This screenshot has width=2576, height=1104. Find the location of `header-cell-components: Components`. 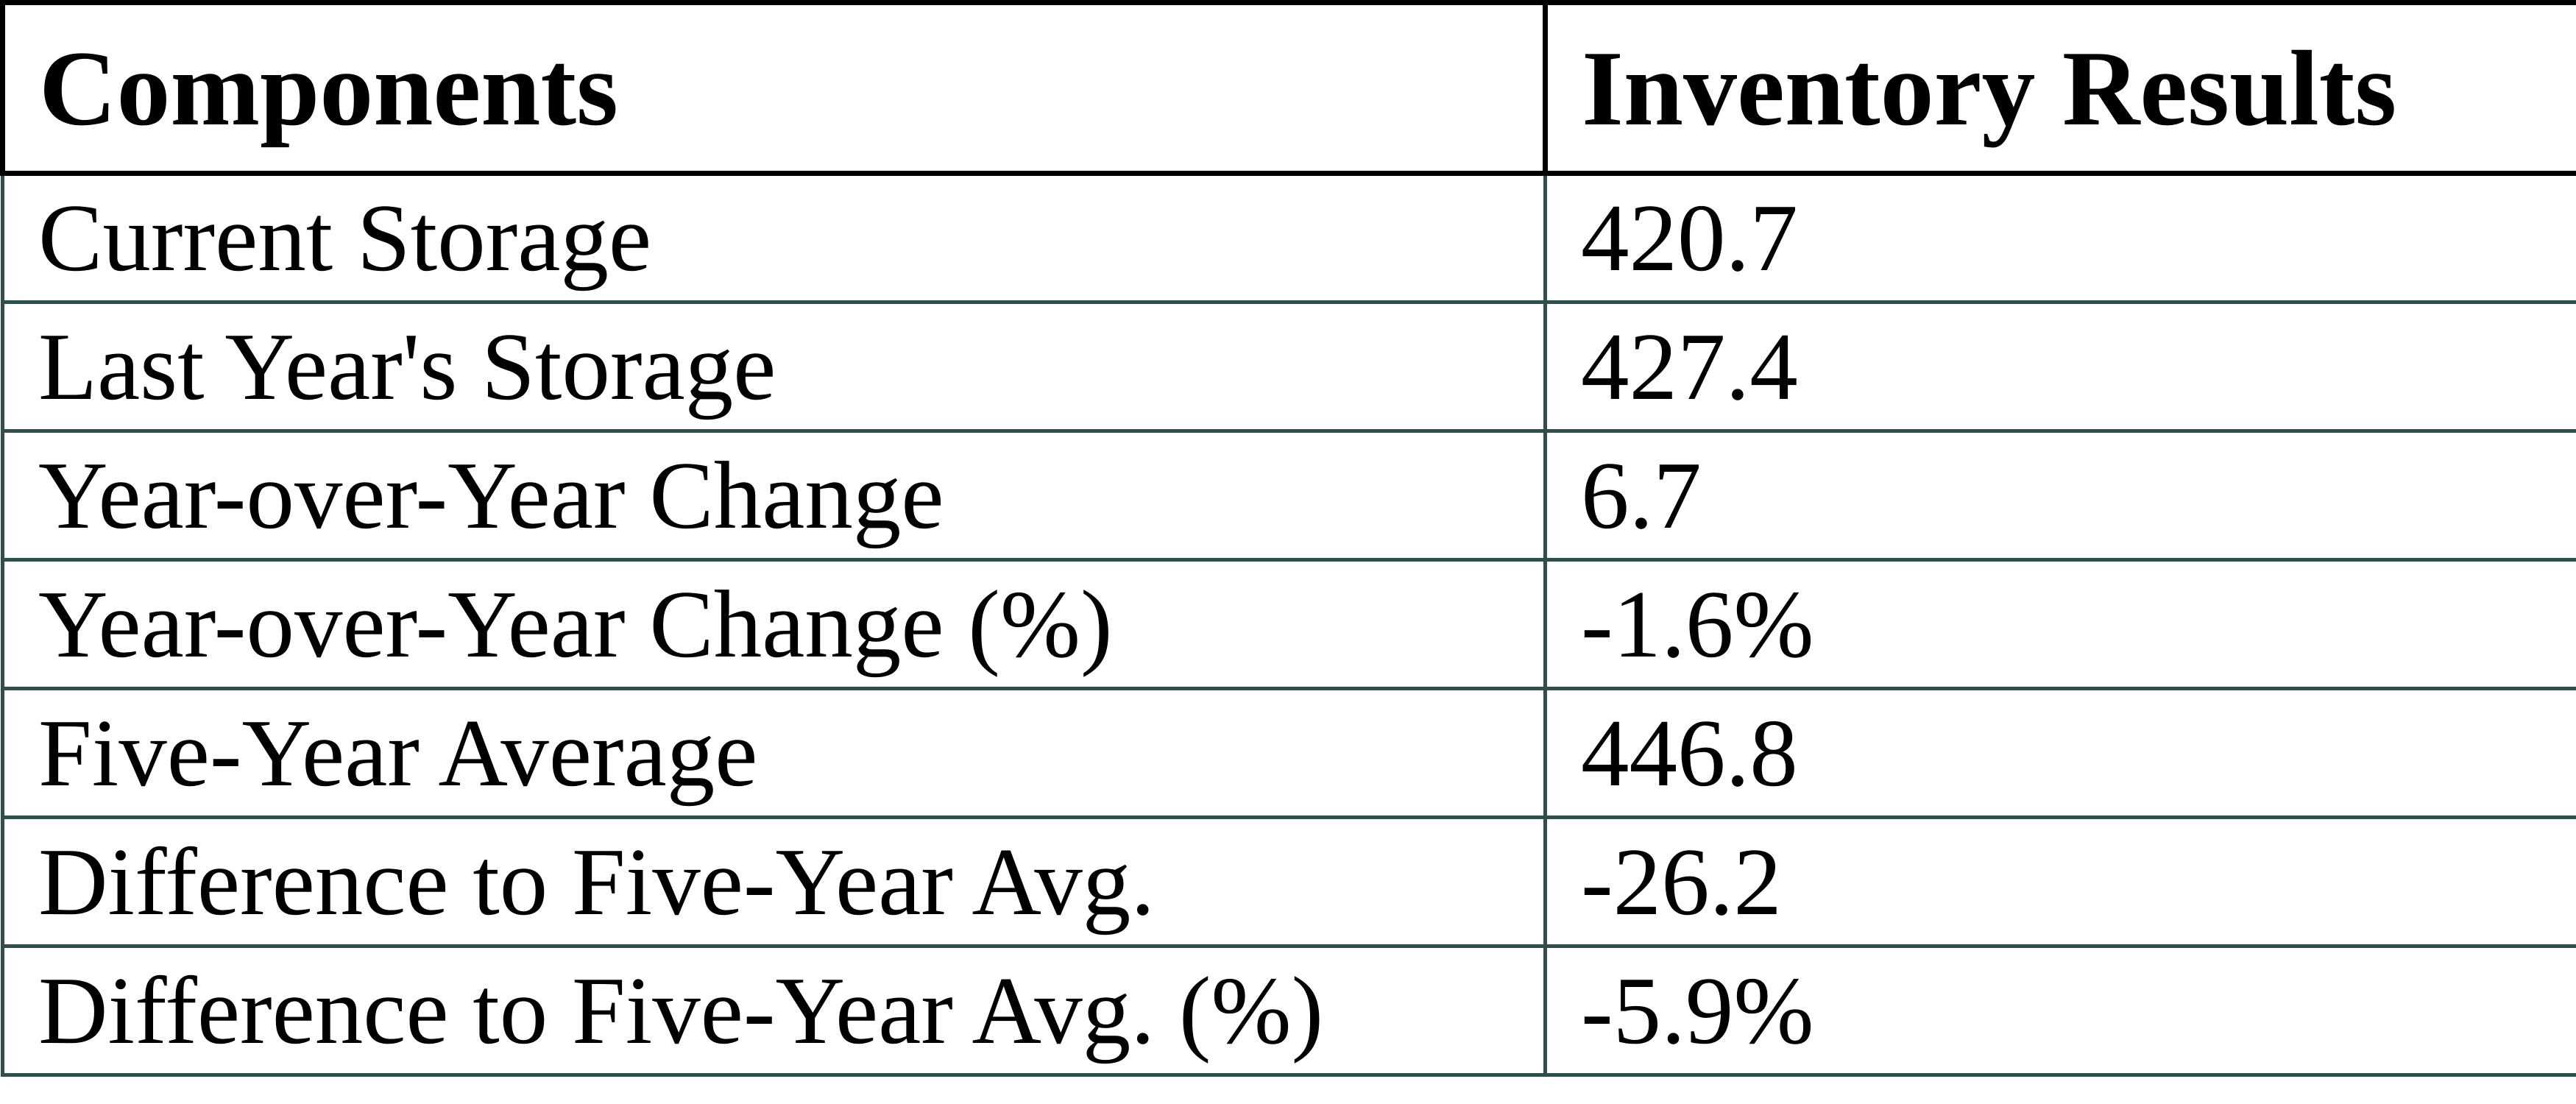

header-cell-components: Components is located at coordinates (774, 88).